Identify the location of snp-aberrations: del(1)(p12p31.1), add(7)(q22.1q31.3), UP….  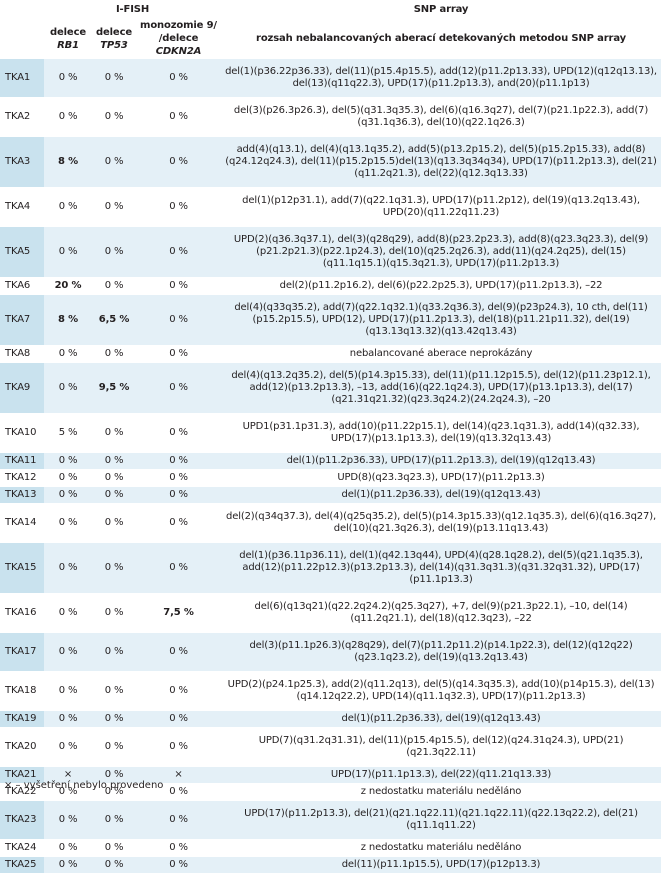
(441, 207).